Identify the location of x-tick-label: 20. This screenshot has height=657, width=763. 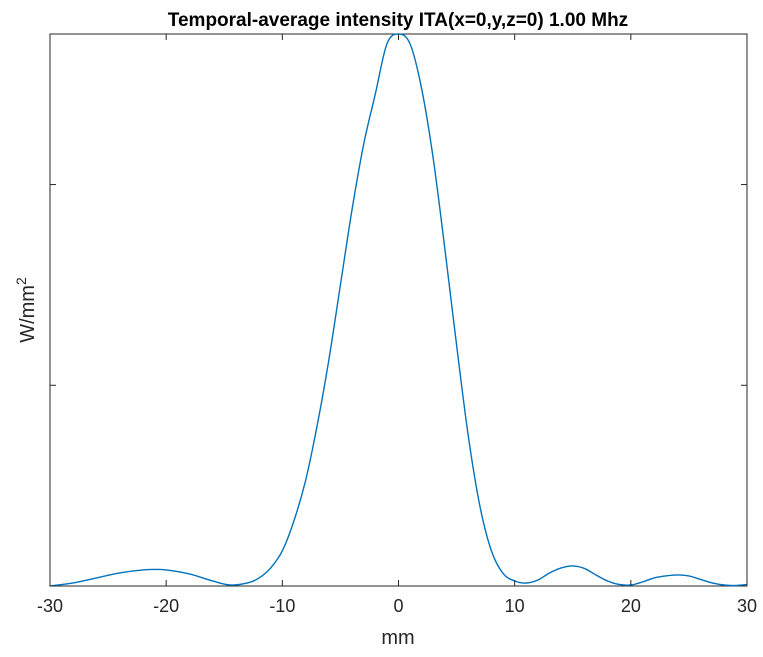
(631, 606).